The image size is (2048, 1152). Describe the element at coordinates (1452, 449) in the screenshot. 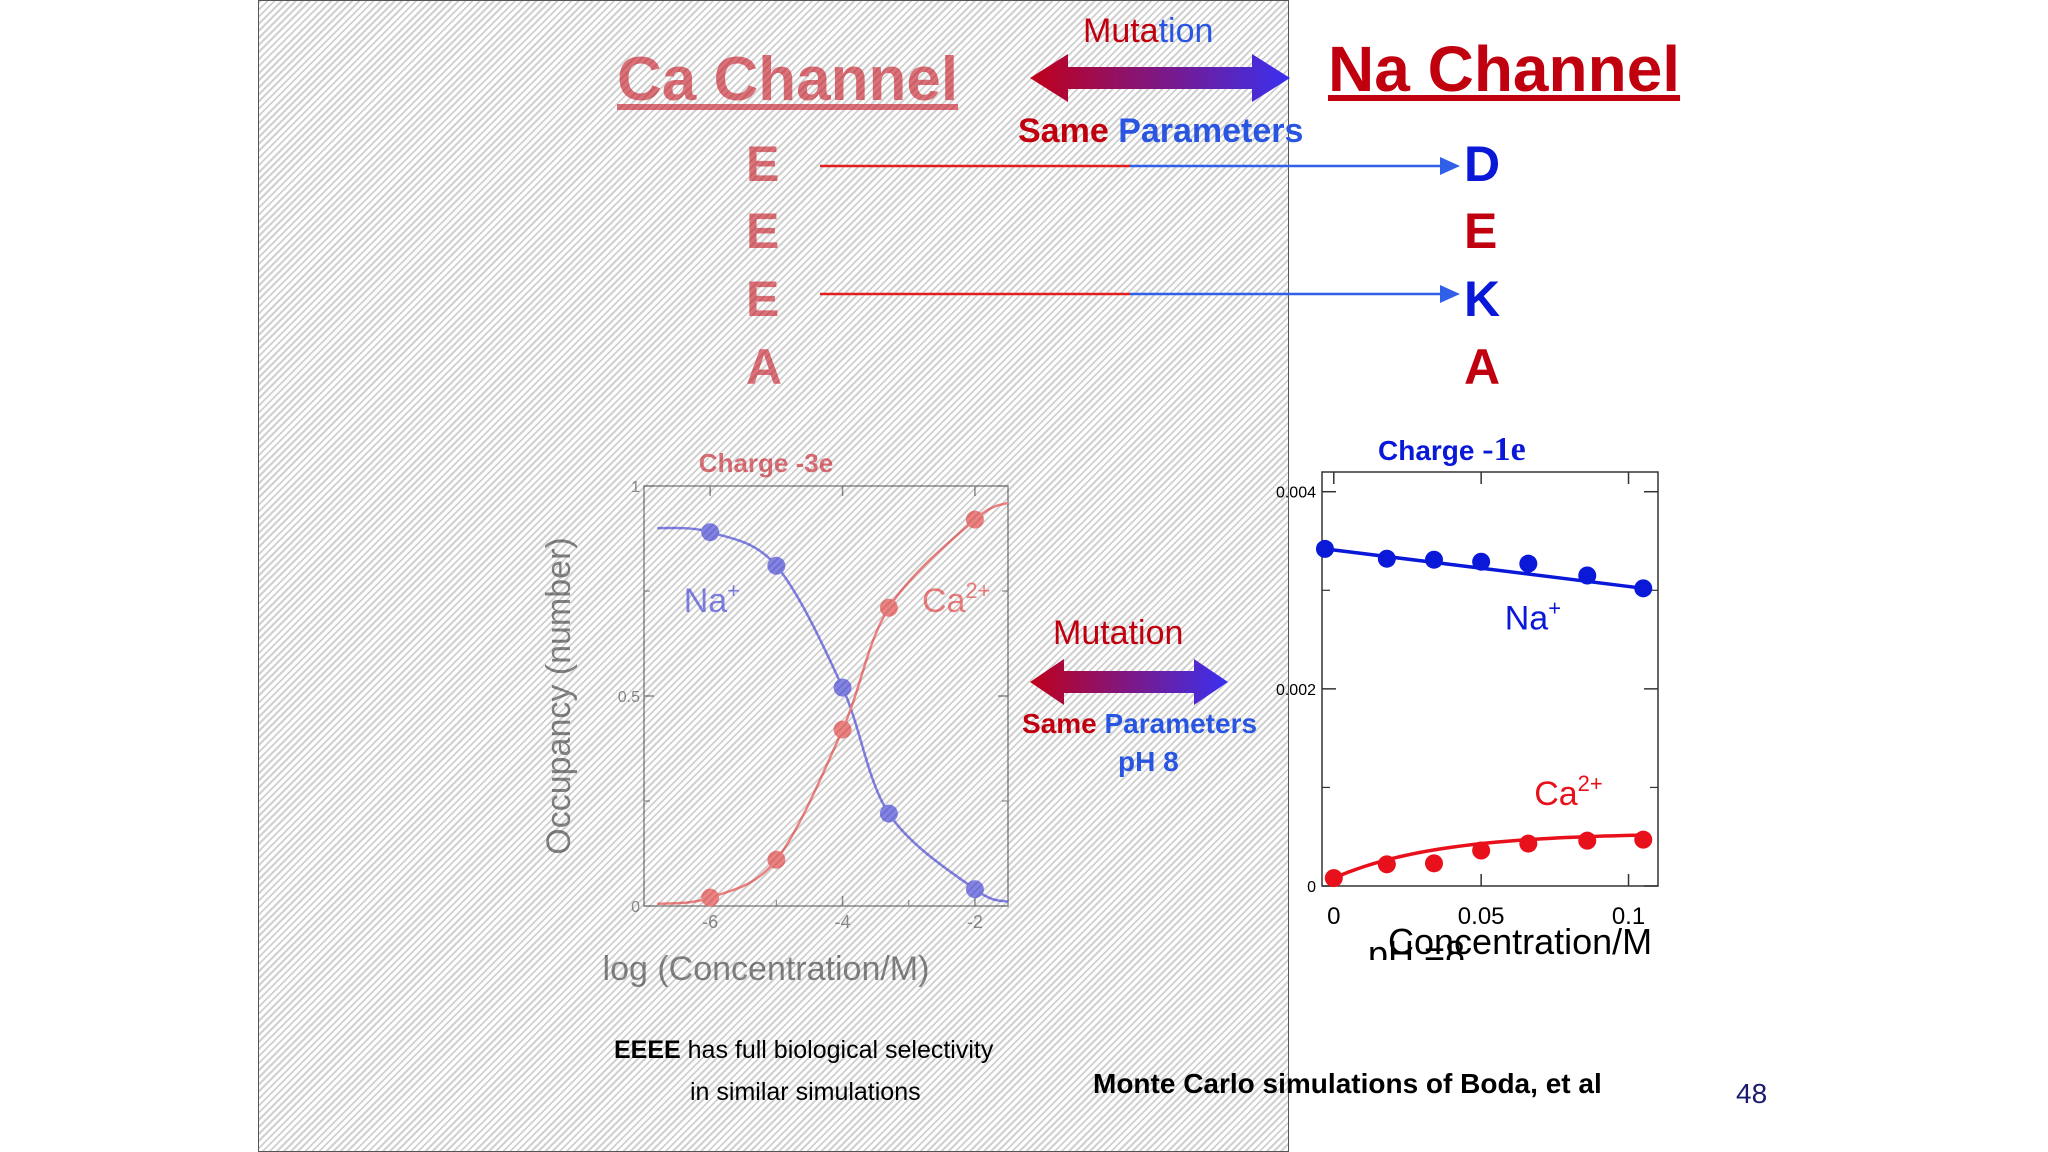

I see `chart-right-title: Charge -1e` at that location.